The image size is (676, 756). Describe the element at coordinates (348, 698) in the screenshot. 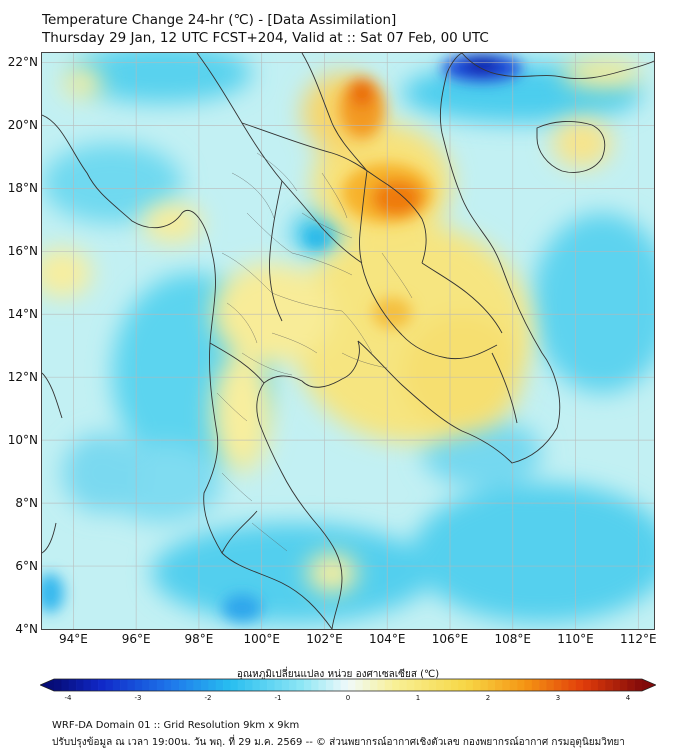

I see `colorbar-tick-label: 0` at that location.